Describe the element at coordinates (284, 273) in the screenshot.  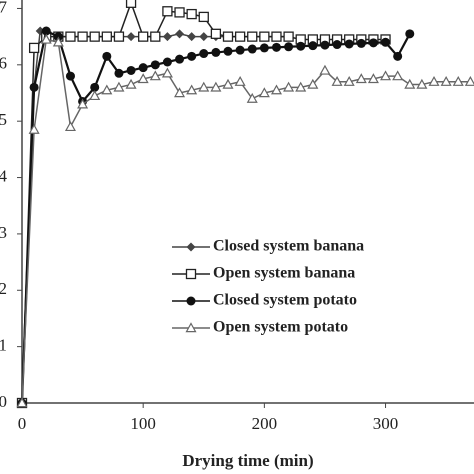
I see `legend-label: Open system banana` at that location.